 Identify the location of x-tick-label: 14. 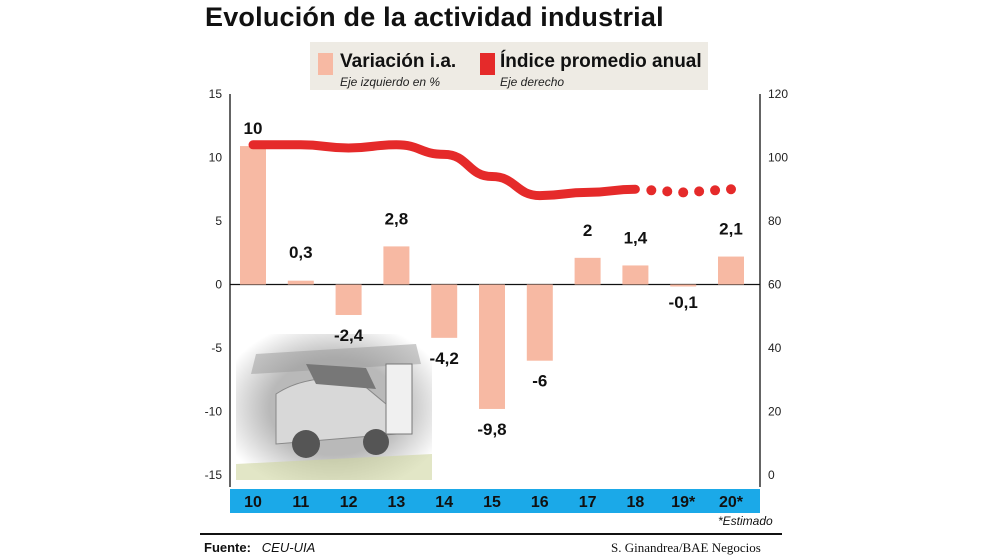
(444, 502).